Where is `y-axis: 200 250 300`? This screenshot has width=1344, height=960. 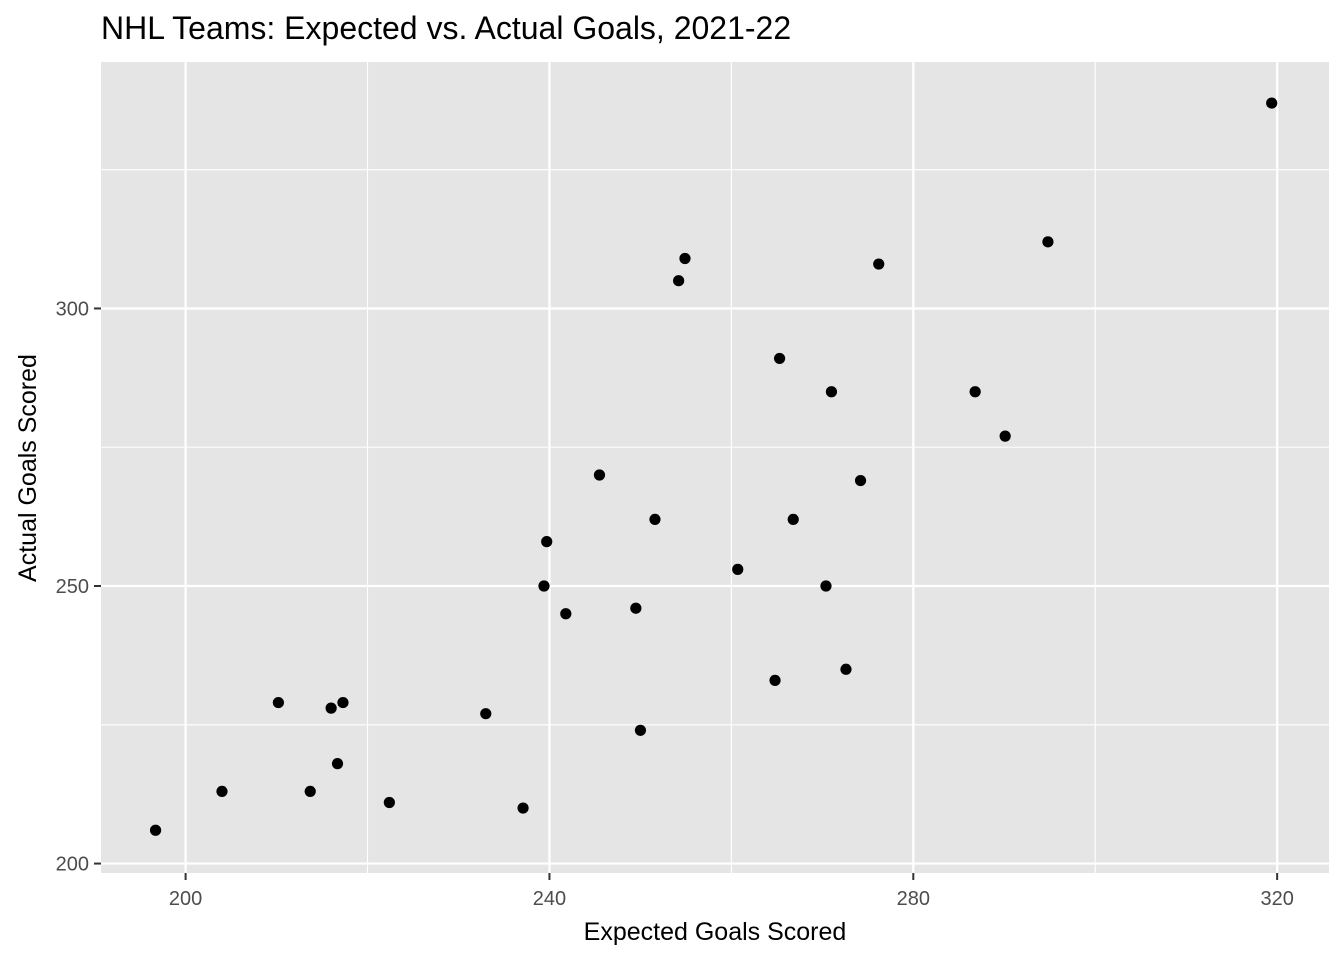 y-axis: 200 250 300 is located at coordinates (78, 587).